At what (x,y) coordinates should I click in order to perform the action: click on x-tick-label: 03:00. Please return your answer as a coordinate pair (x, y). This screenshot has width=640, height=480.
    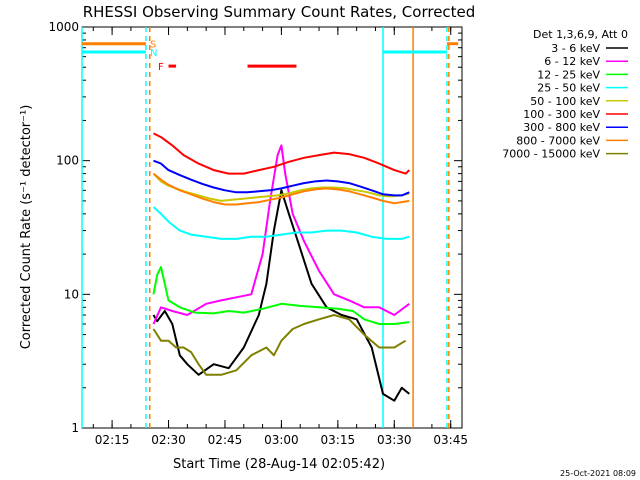
    Looking at the image, I should click on (281, 440).